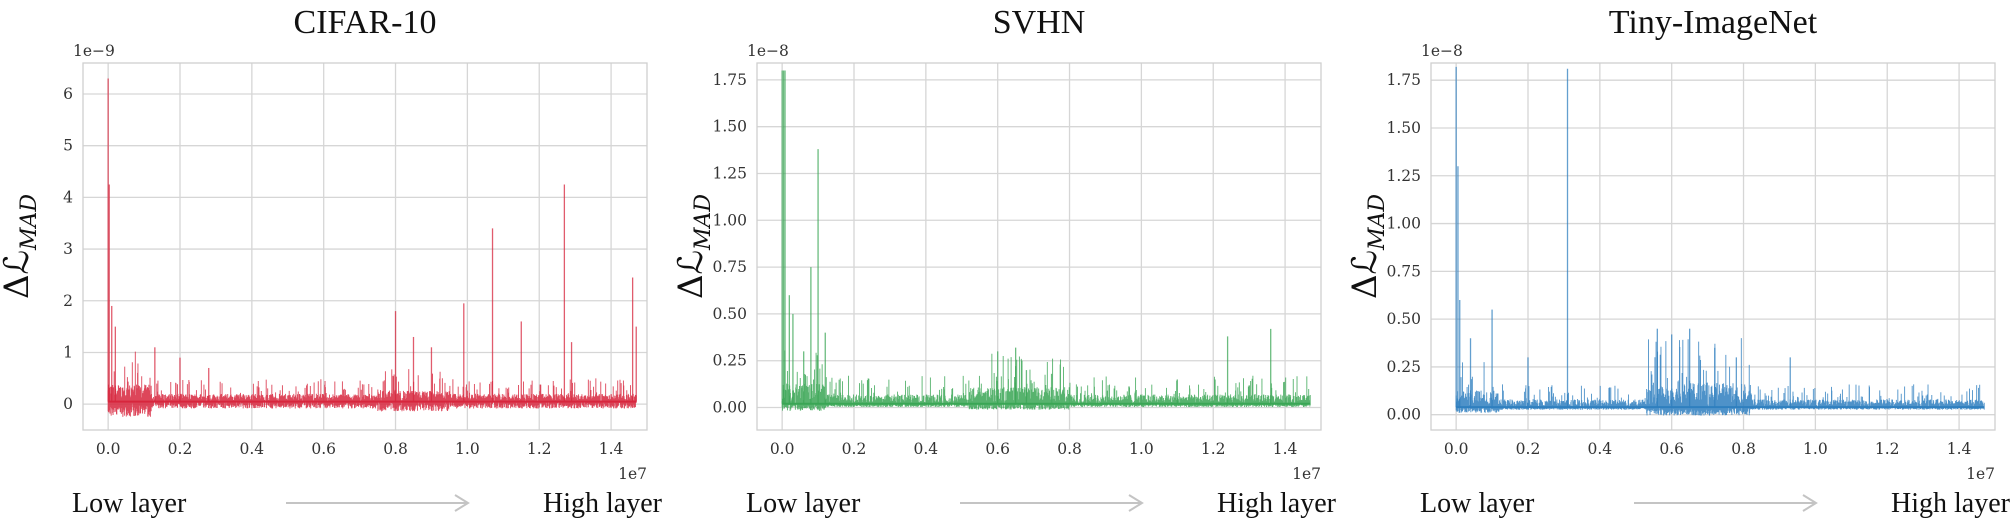 The height and width of the screenshot is (526, 2013). Describe the element at coordinates (68, 249) in the screenshot. I see `y-tick-label: 3` at that location.